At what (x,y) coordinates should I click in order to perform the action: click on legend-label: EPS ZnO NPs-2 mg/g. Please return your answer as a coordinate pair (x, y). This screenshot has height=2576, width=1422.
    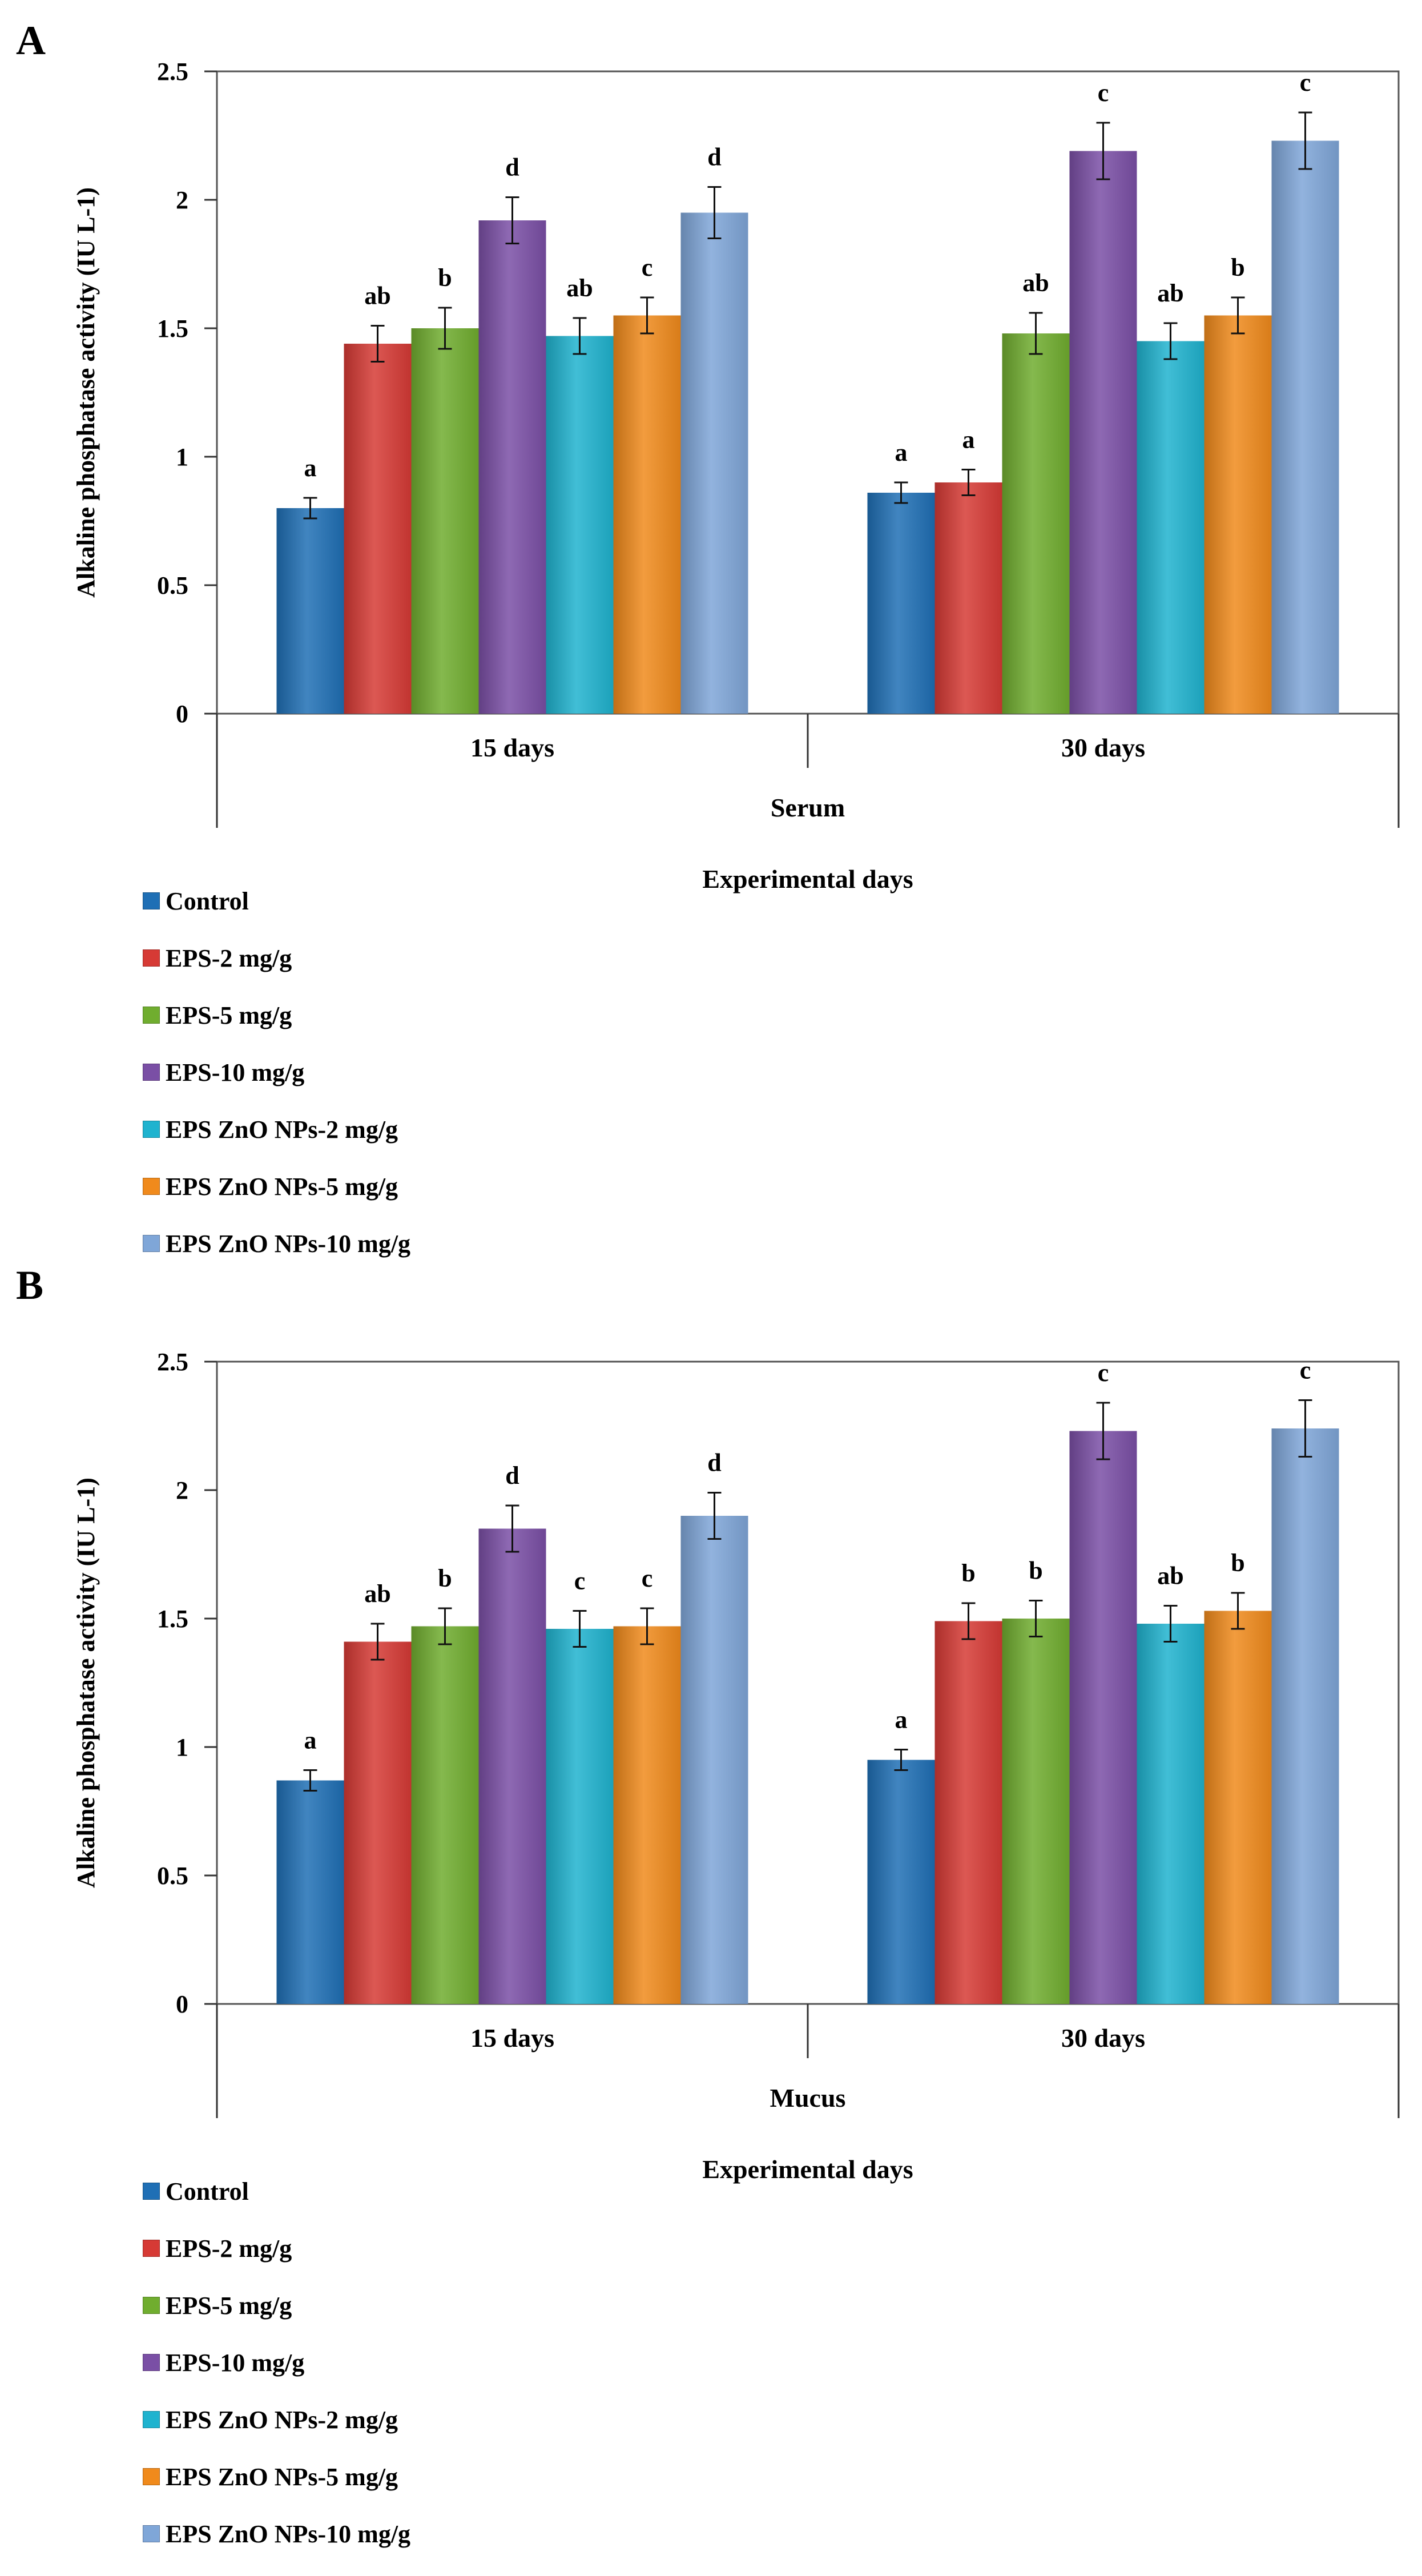
    Looking at the image, I should click on (282, 2419).